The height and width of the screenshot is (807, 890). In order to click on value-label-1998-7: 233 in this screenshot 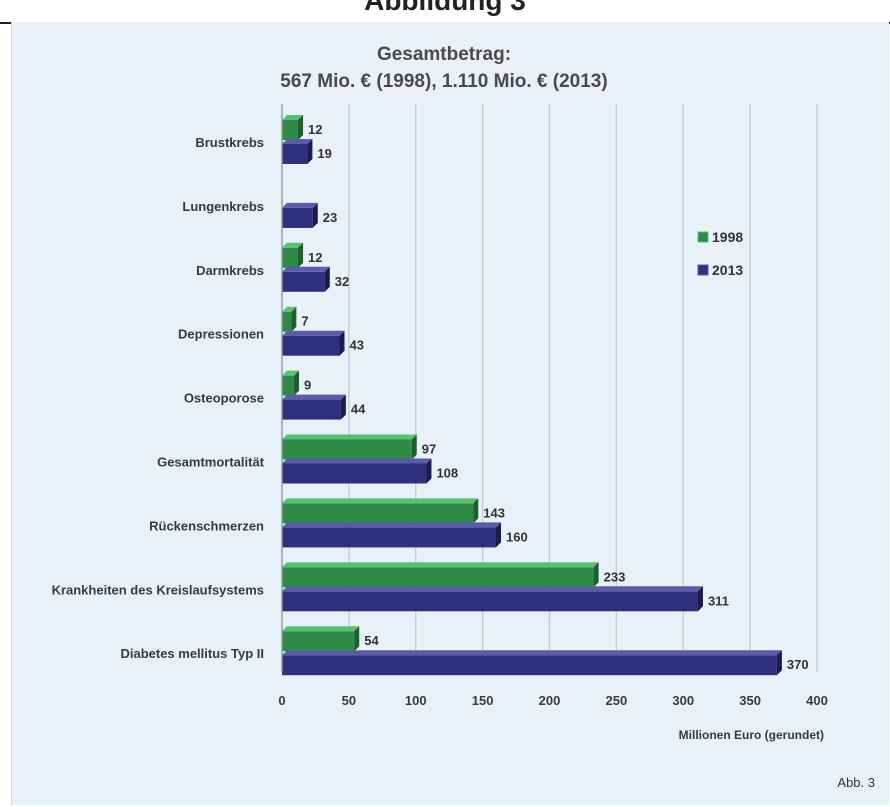, I will do `click(615, 576)`.